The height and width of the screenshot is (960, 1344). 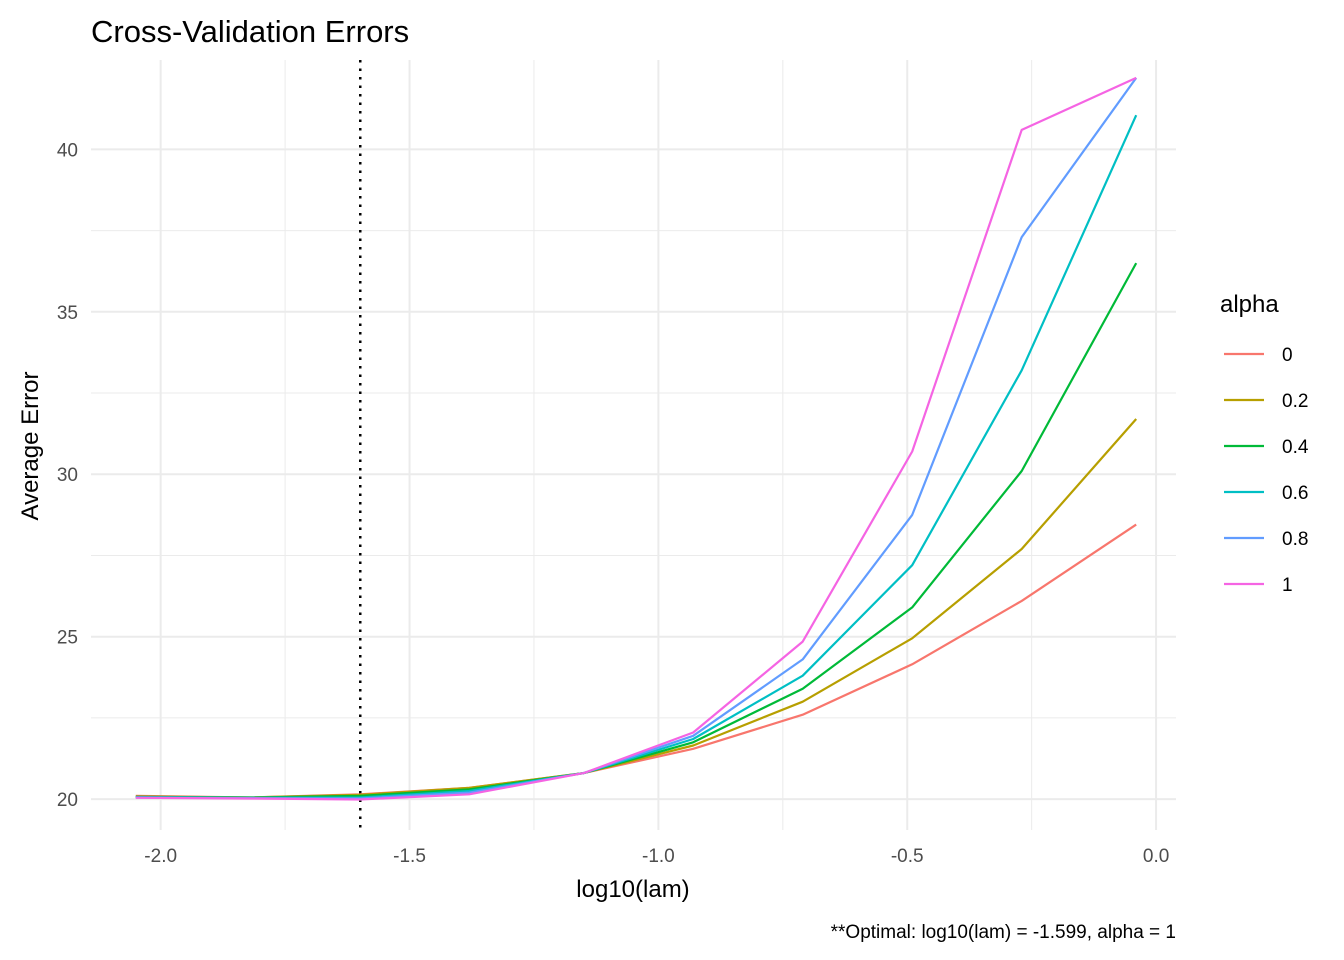 I want to click on x-tick-label: -1.0, so click(x=658, y=856).